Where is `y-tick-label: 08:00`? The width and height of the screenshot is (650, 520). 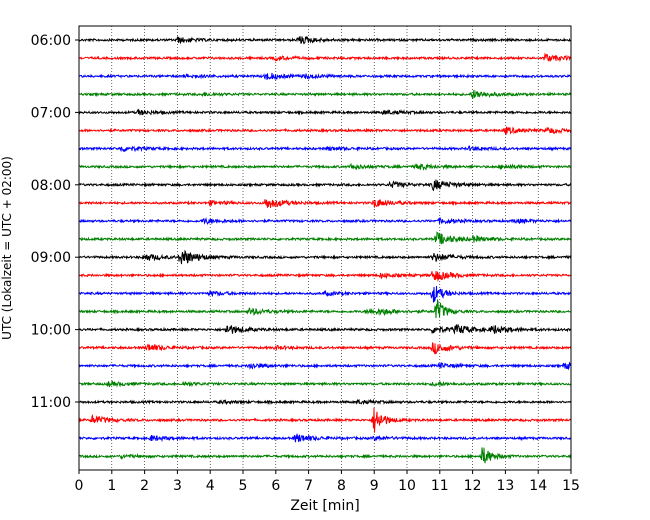 y-tick-label: 08:00 is located at coordinates (51, 186).